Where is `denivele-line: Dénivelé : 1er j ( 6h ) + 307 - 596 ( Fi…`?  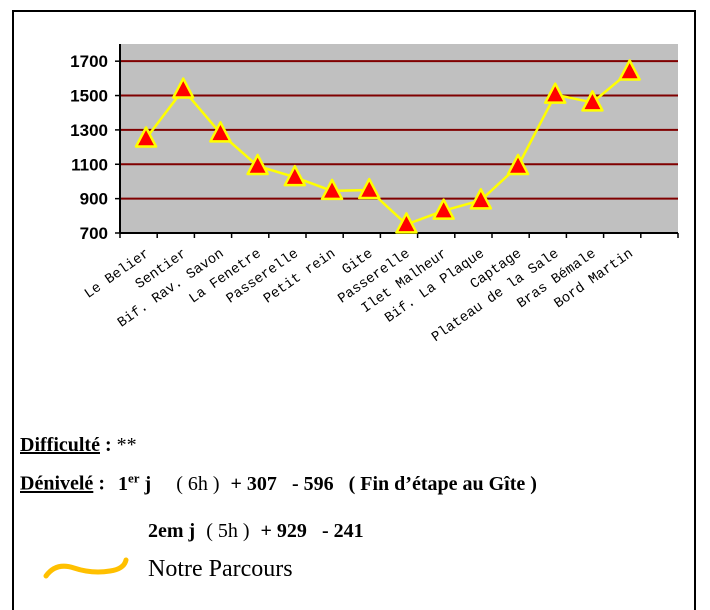 denivele-line: Dénivelé : 1er j ( 6h ) + 307 - 596 ( Fi… is located at coordinates (278, 483).